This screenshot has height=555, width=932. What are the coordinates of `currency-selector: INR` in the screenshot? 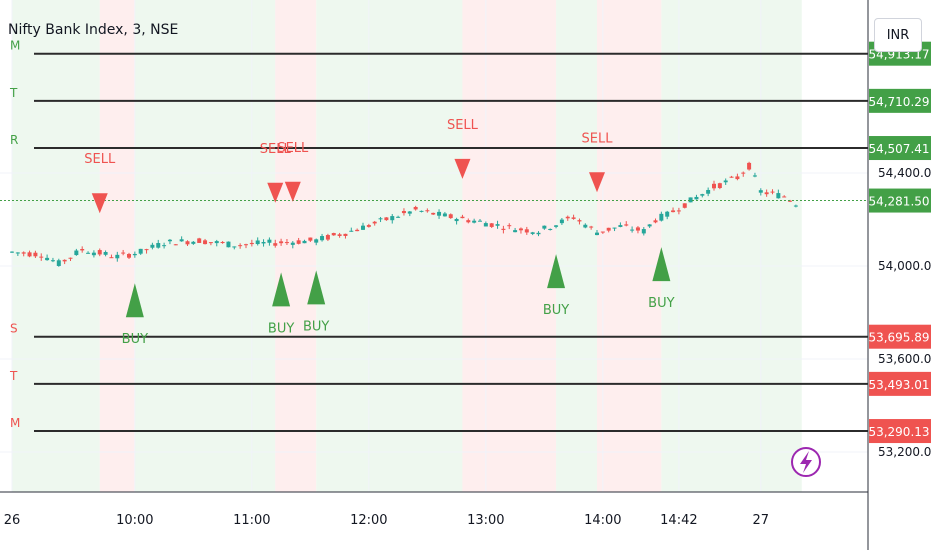 It's located at (898, 35).